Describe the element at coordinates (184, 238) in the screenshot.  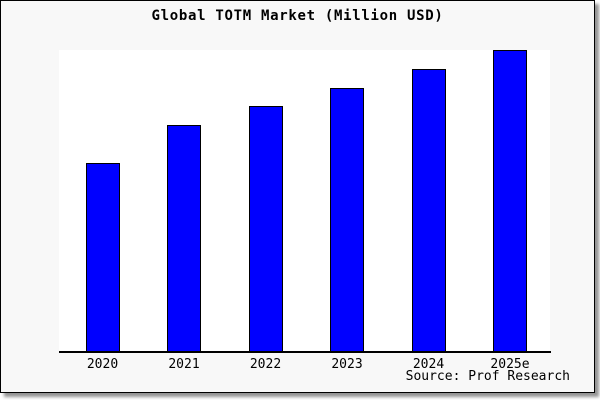
I see `bar-2021` at that location.